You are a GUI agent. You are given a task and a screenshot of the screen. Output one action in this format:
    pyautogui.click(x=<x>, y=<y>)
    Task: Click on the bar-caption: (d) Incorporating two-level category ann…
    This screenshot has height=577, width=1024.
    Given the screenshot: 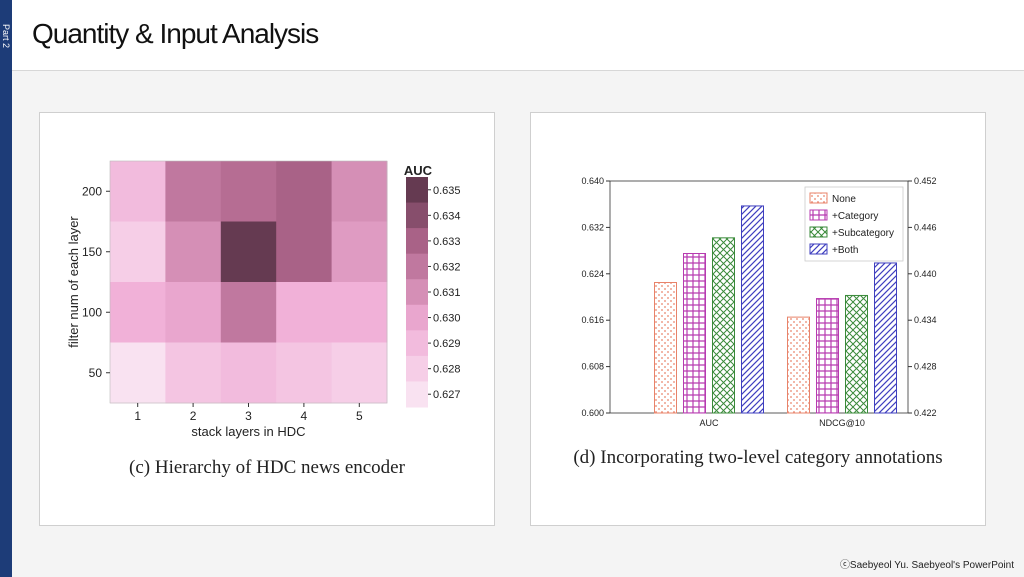 What is the action you would take?
    pyautogui.click(x=758, y=457)
    